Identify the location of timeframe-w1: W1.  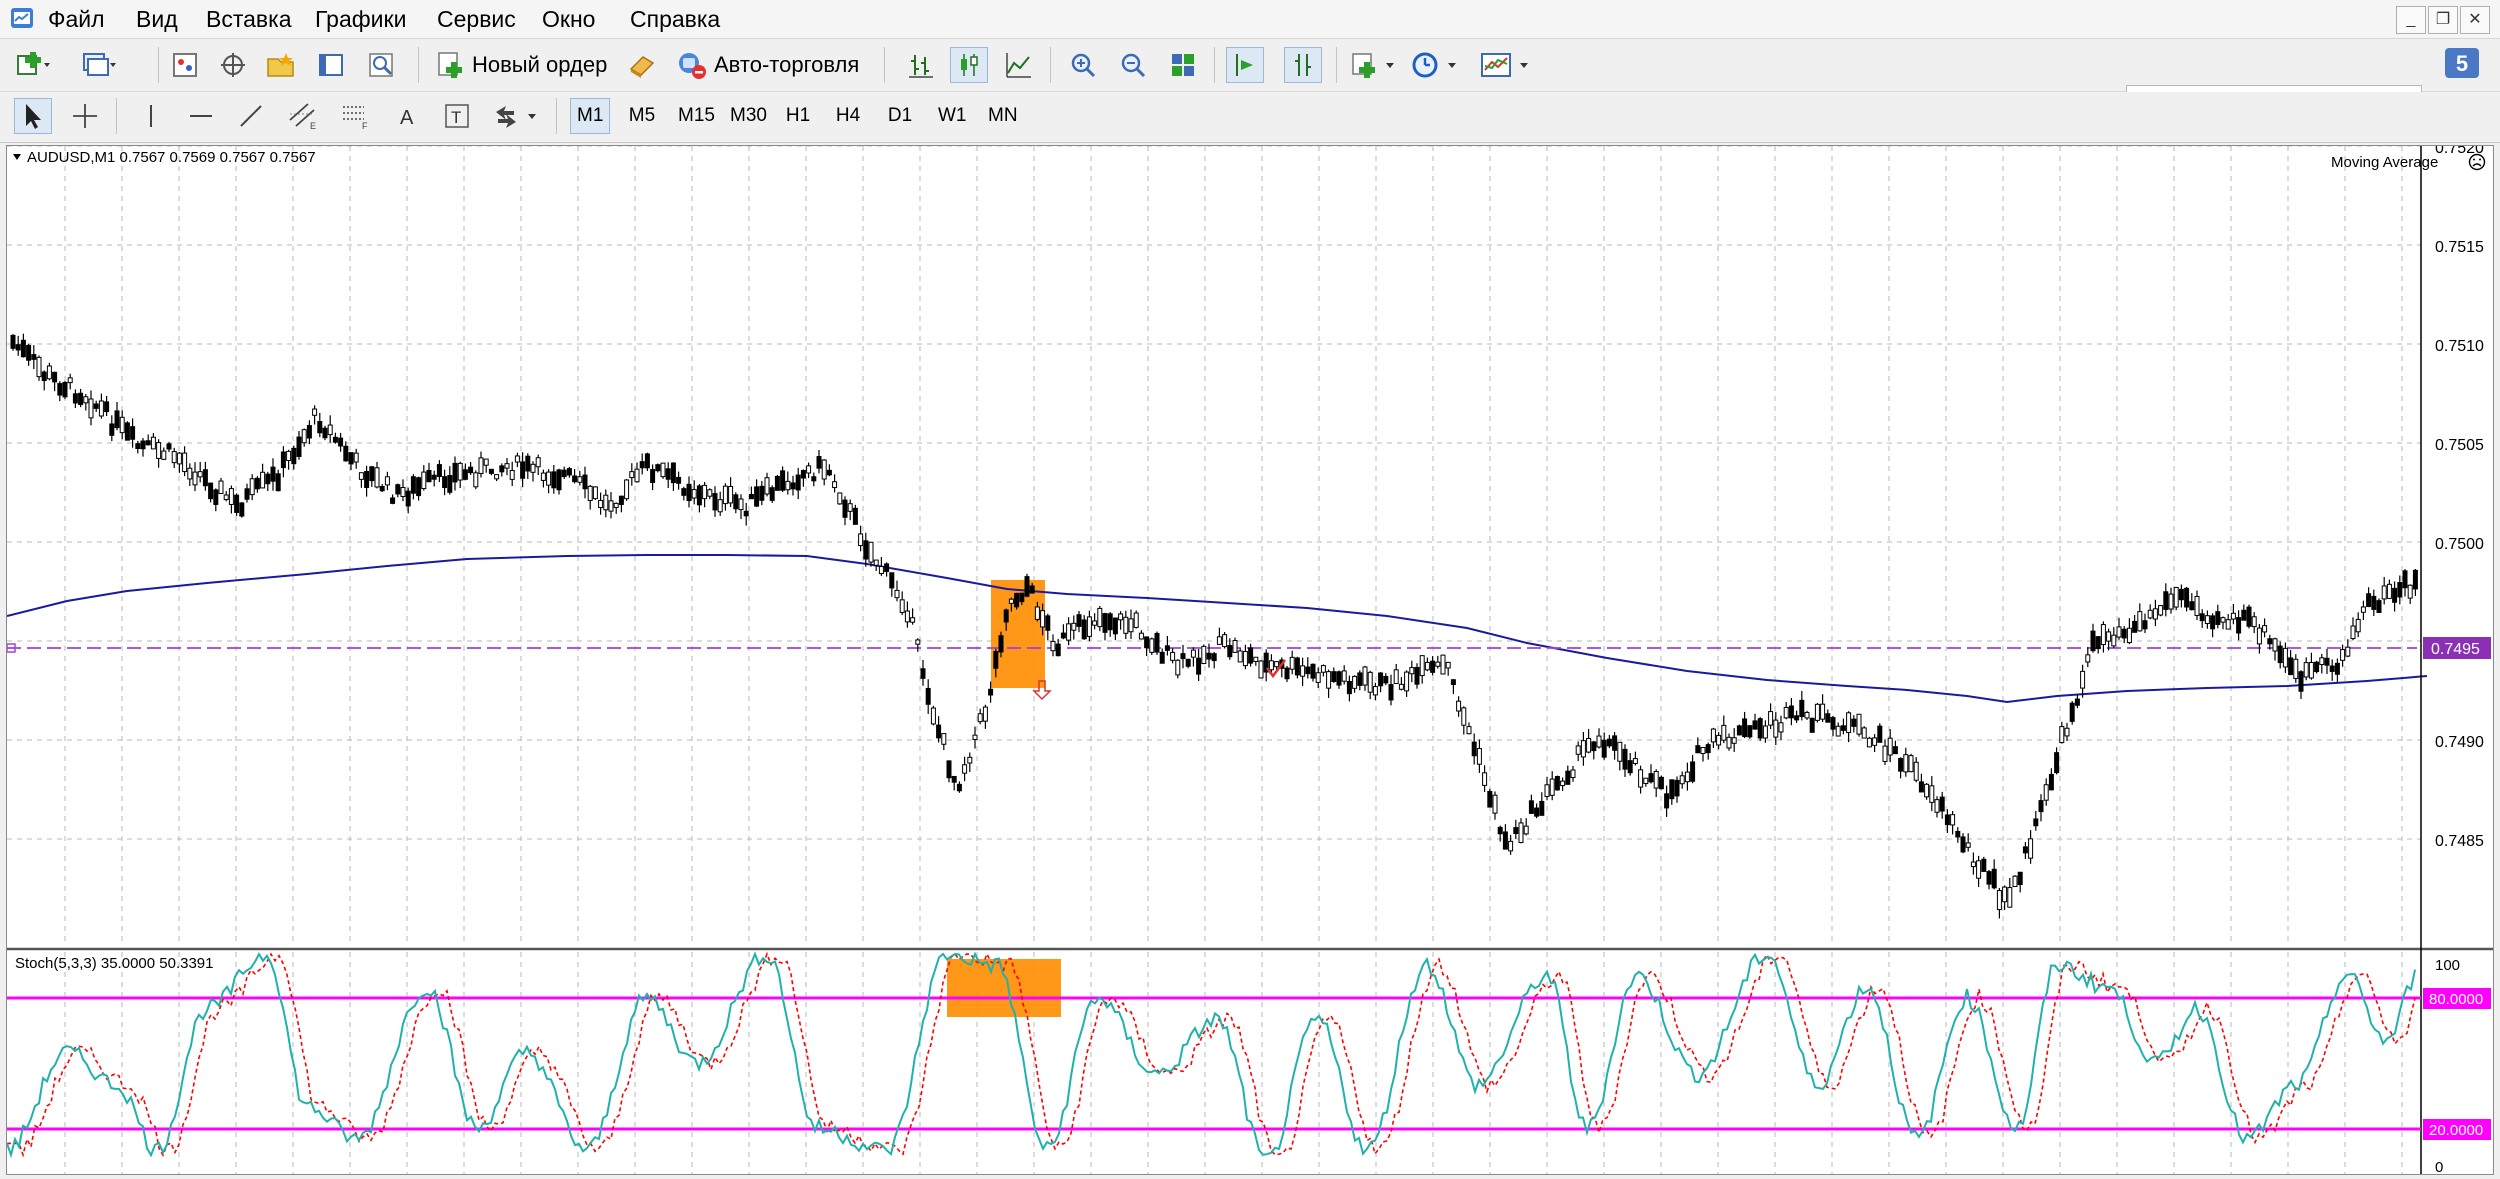
(952, 115).